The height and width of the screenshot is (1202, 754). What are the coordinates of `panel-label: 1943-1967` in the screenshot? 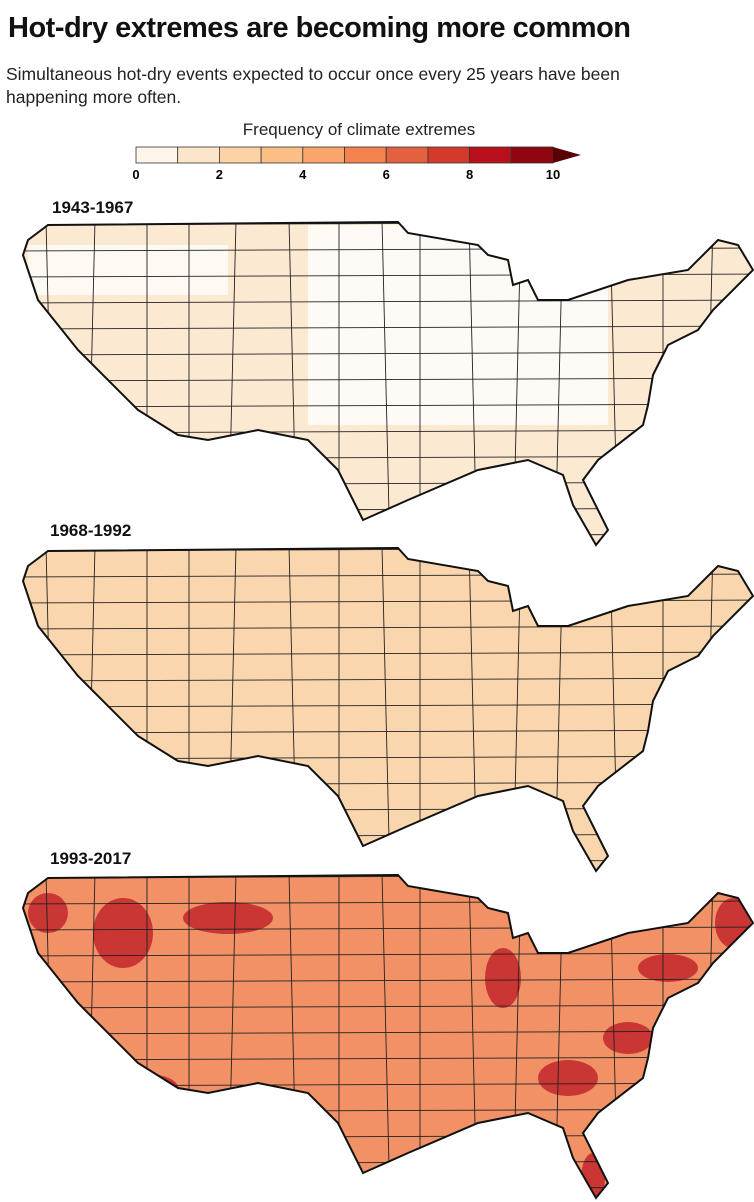 It's located at (93, 207).